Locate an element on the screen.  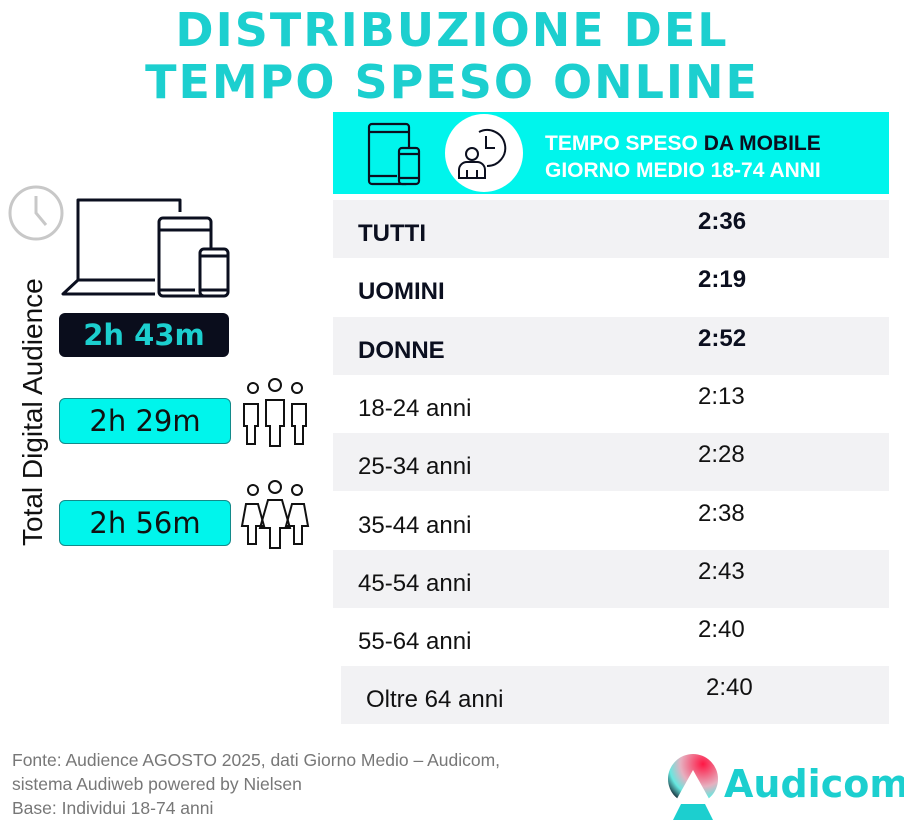
page-title: DISTRIBUZIONE DEL TEMPO SPESO ONLINE is located at coordinates (452, 56).